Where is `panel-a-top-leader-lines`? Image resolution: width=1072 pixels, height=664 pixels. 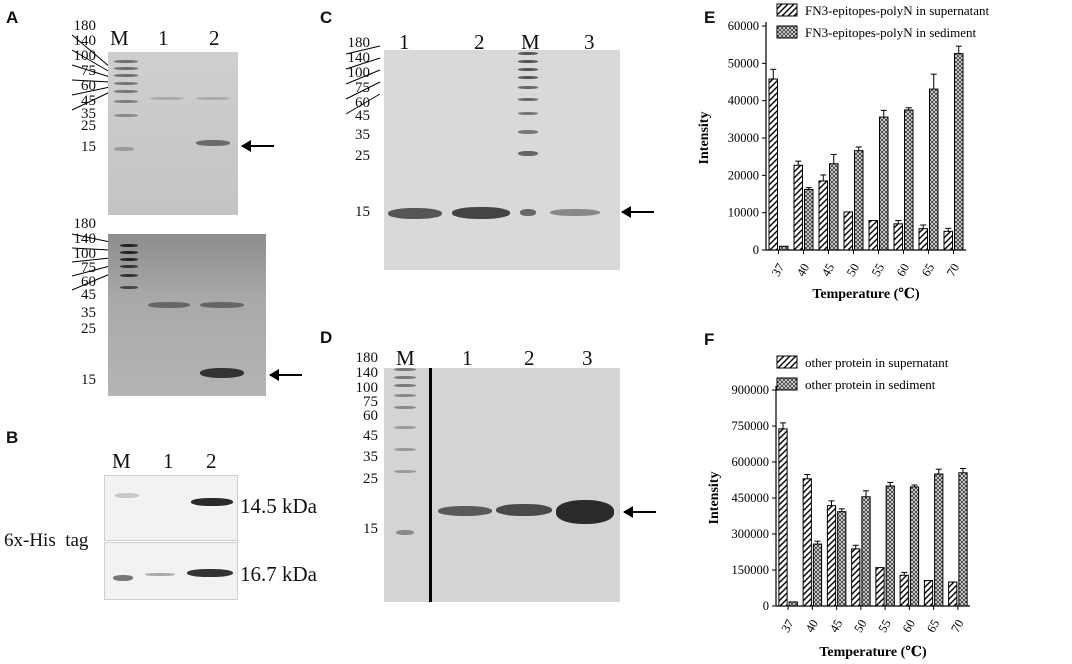
panel-a-top-leader-lines is located at coordinates (91, 72).